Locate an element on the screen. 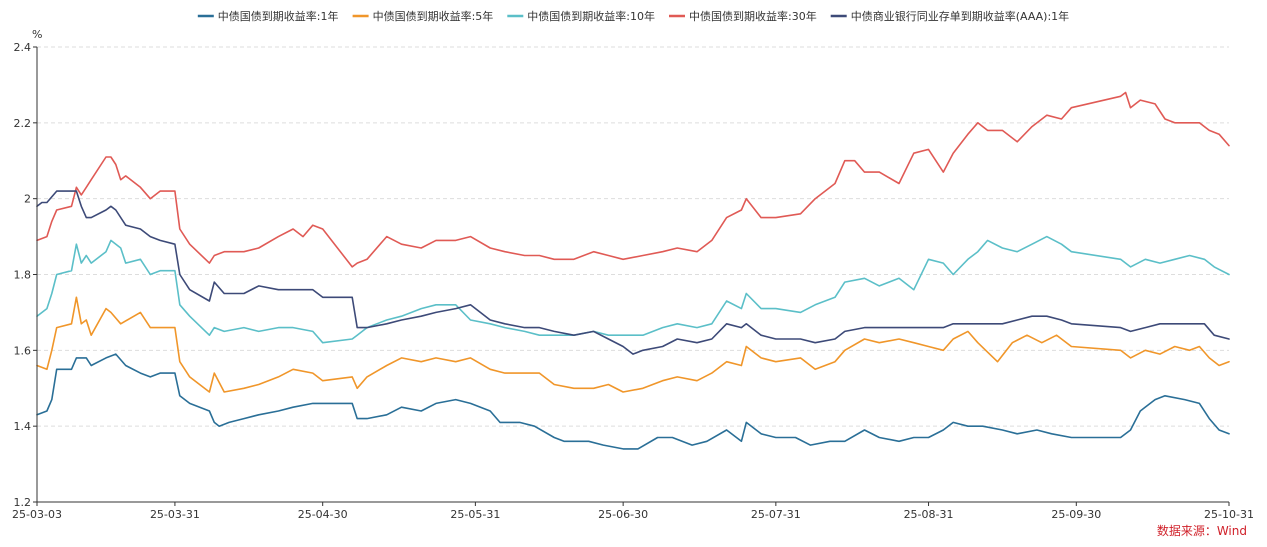  y-tick-label: 2 is located at coordinates (27, 199).